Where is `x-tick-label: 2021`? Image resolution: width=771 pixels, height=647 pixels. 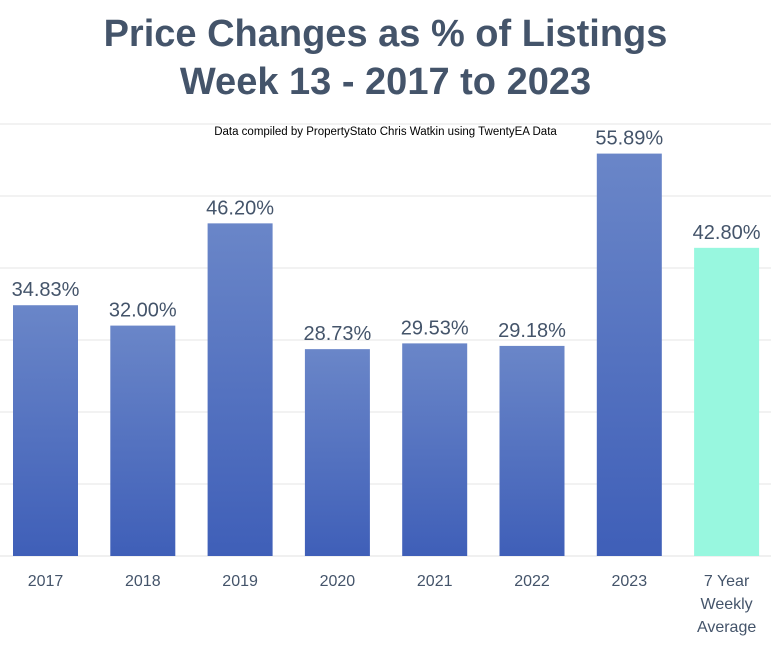
x-tick-label: 2021 is located at coordinates (435, 581).